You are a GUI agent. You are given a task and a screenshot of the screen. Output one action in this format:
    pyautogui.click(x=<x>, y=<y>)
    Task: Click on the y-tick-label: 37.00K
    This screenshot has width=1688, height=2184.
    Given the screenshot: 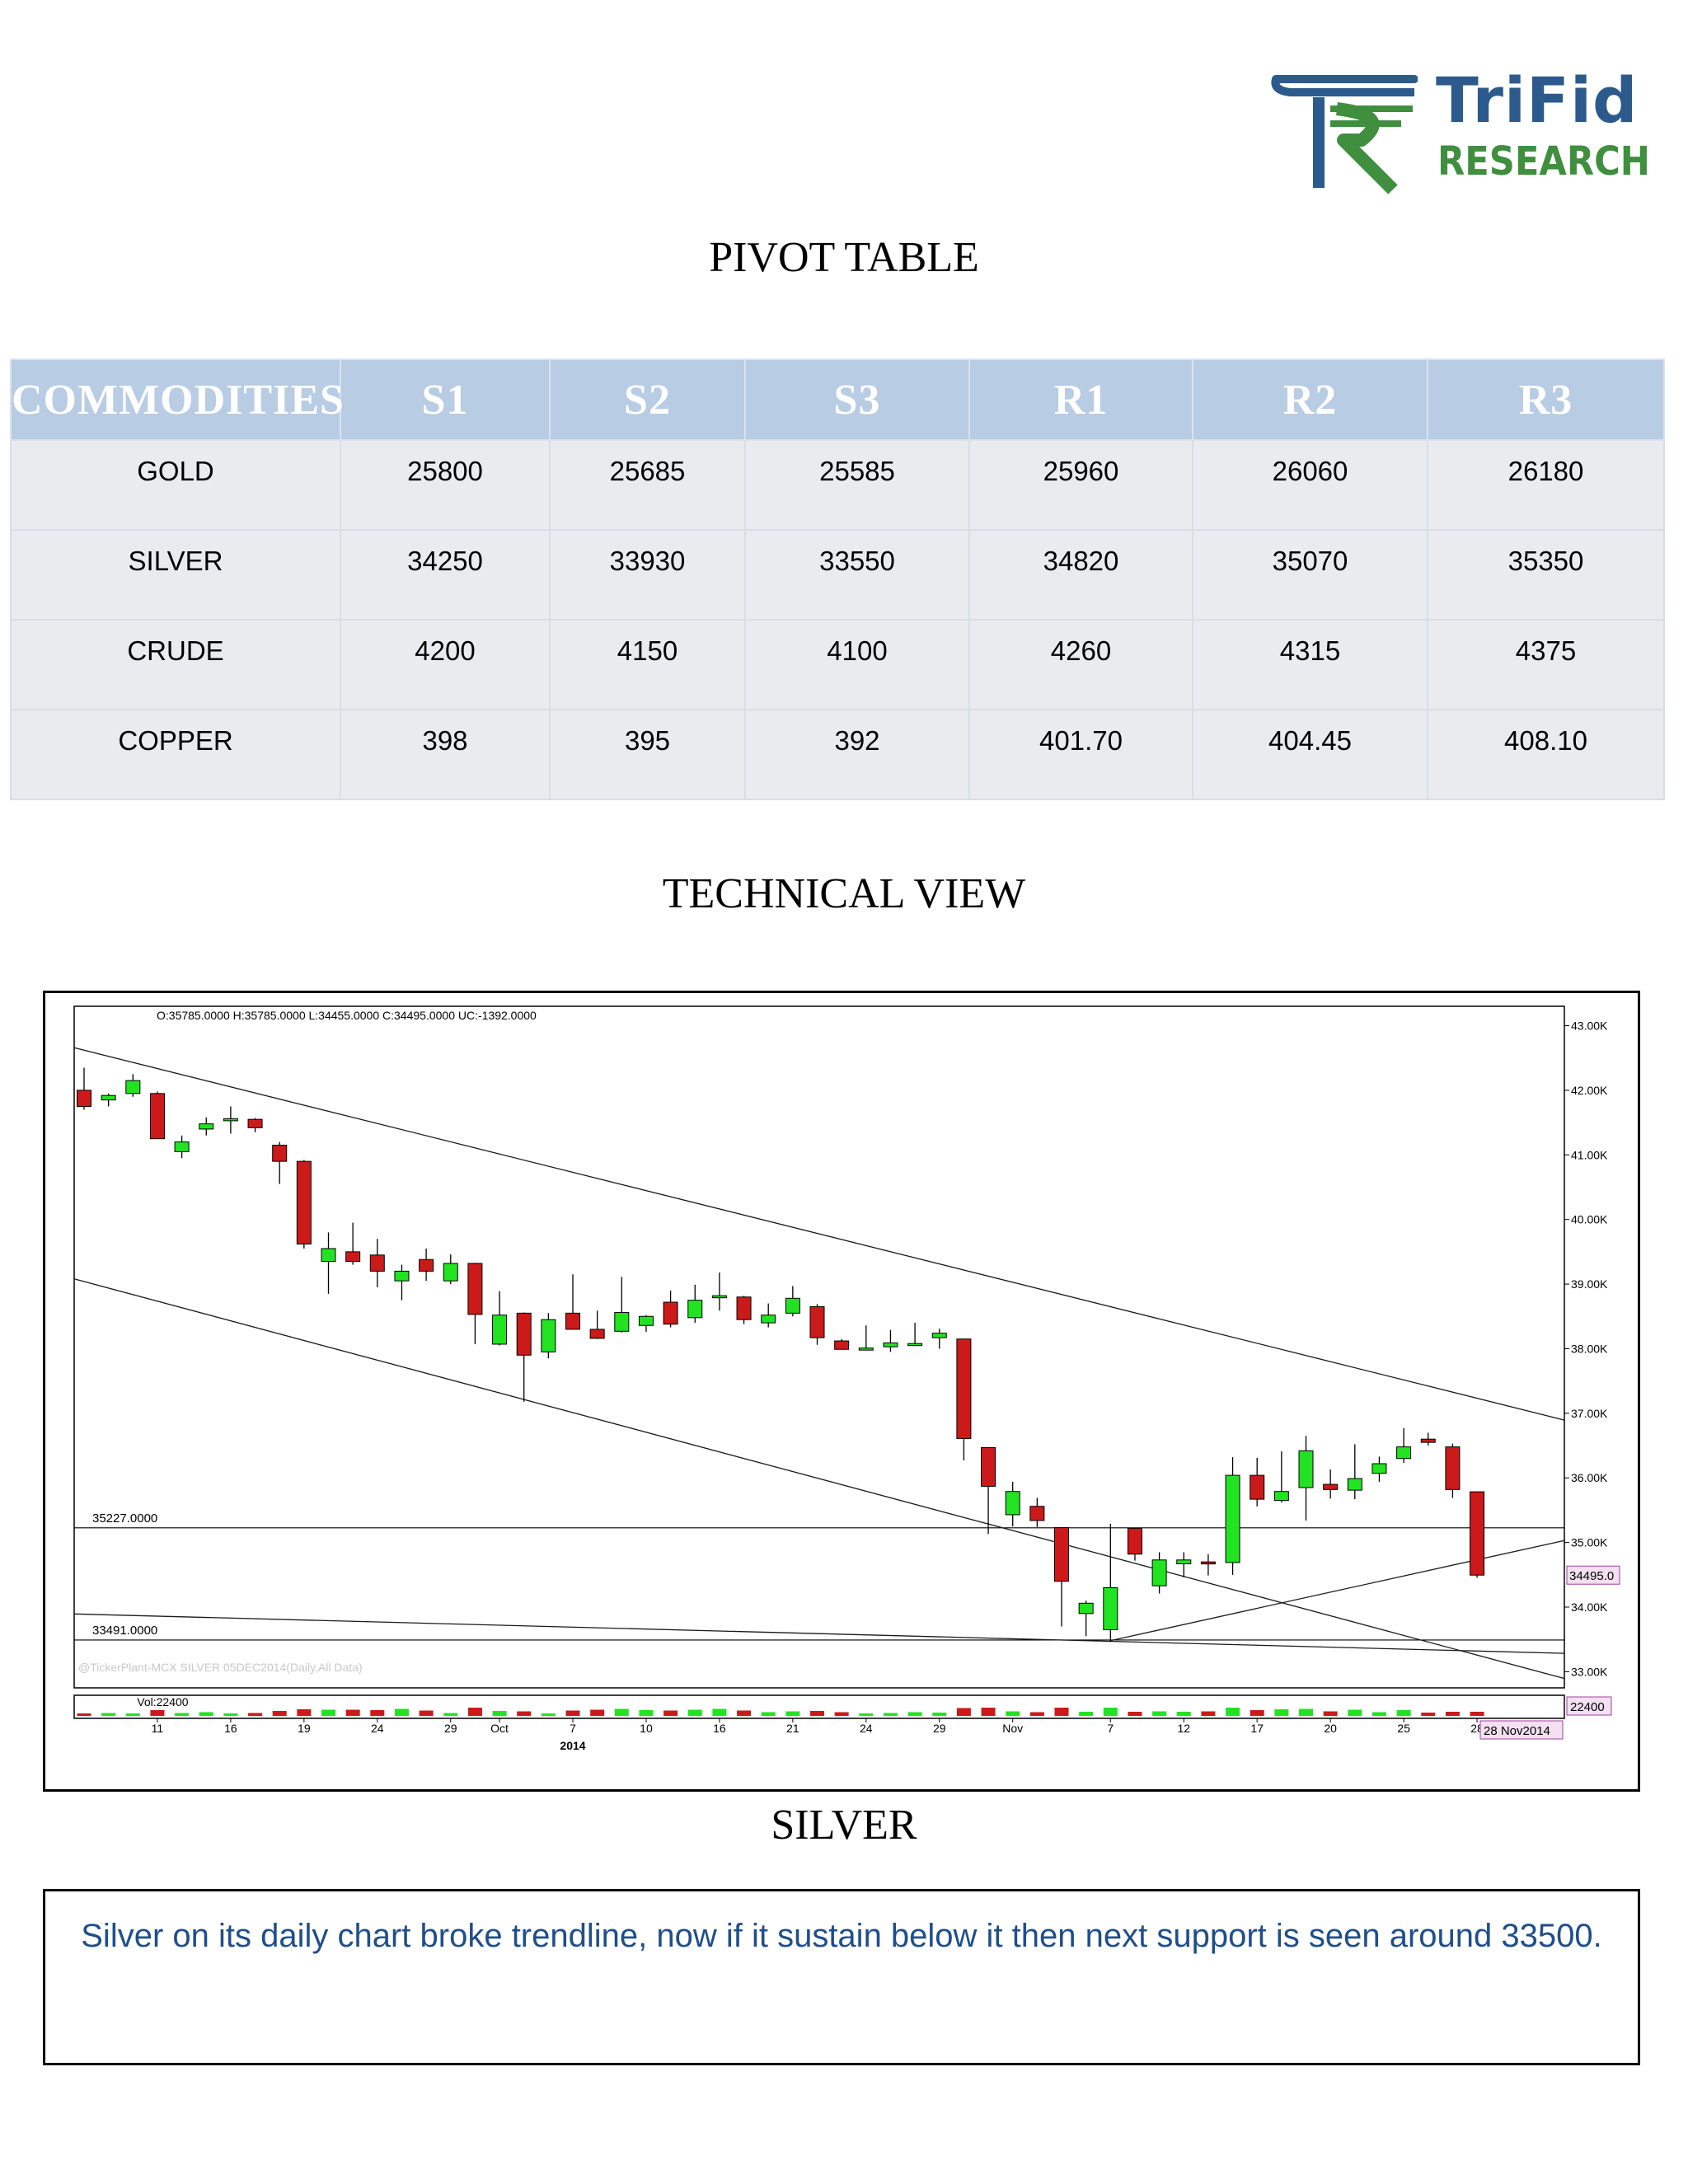 What is the action you would take?
    pyautogui.click(x=1589, y=1413)
    